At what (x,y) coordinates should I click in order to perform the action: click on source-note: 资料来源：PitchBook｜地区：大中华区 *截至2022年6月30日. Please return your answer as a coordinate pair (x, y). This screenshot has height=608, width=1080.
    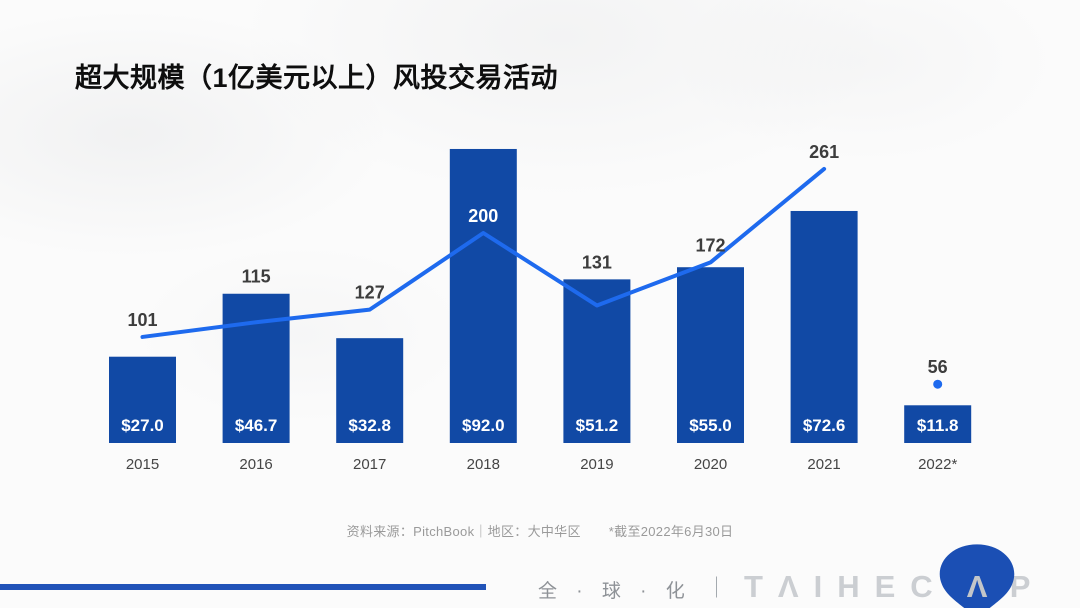
    Looking at the image, I should click on (540, 530).